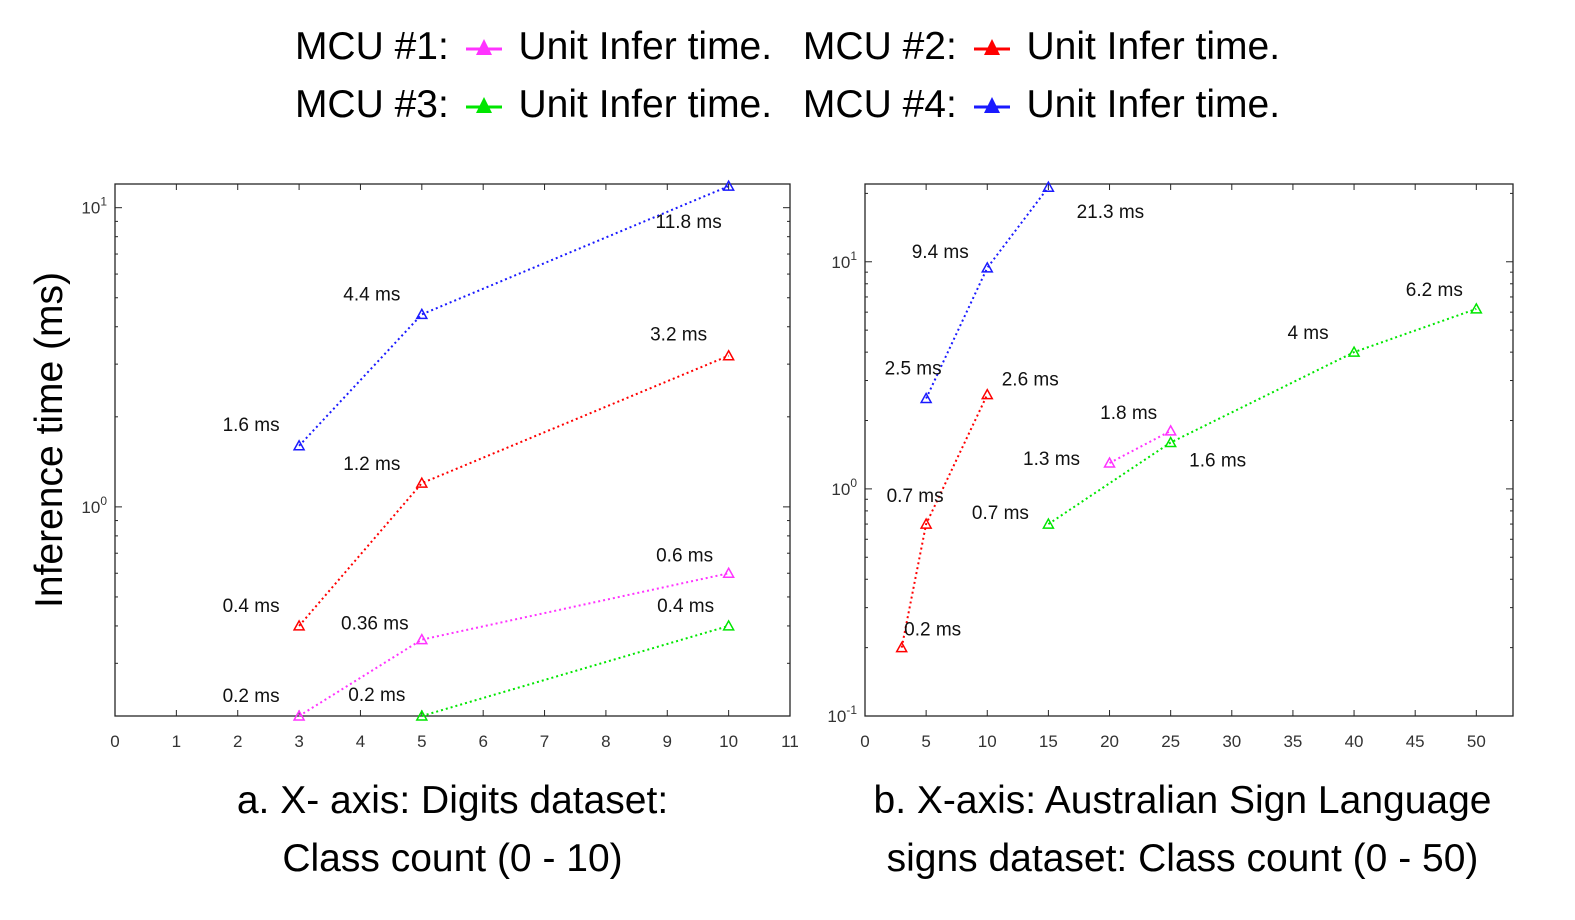 Image resolution: width=1575 pixels, height=920 pixels. Describe the element at coordinates (237, 741) in the screenshot. I see `x-tick-label: 2` at that location.